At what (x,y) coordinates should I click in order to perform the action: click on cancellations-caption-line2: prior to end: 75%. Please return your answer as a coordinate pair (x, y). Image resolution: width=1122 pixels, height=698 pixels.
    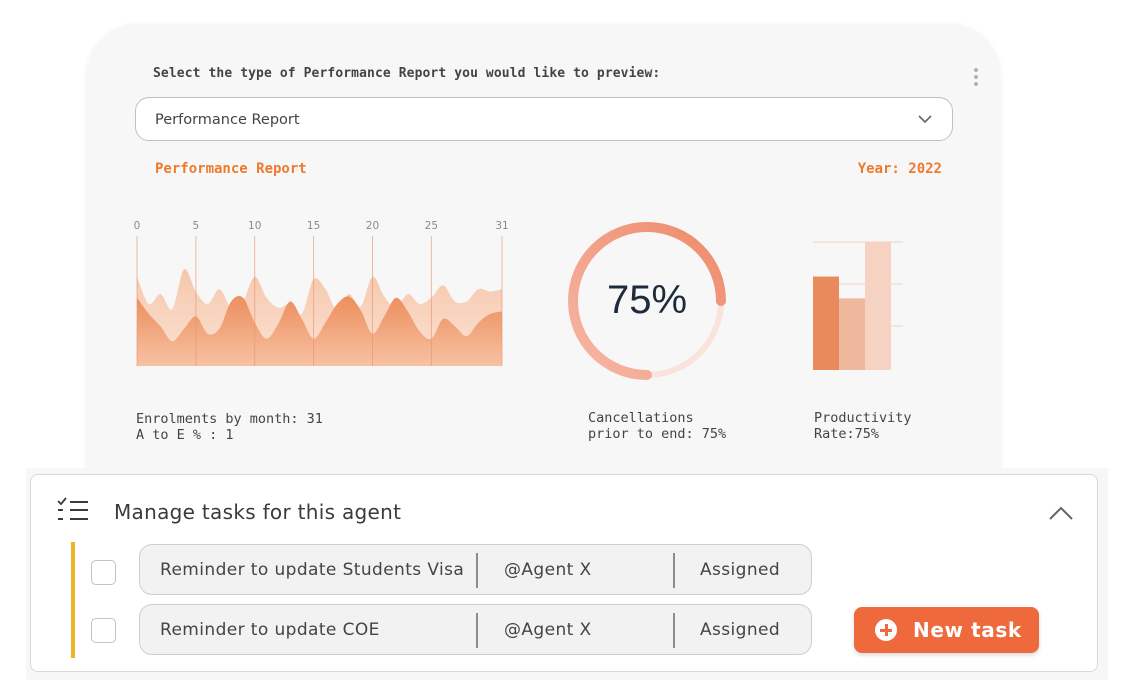
    Looking at the image, I should click on (657, 434).